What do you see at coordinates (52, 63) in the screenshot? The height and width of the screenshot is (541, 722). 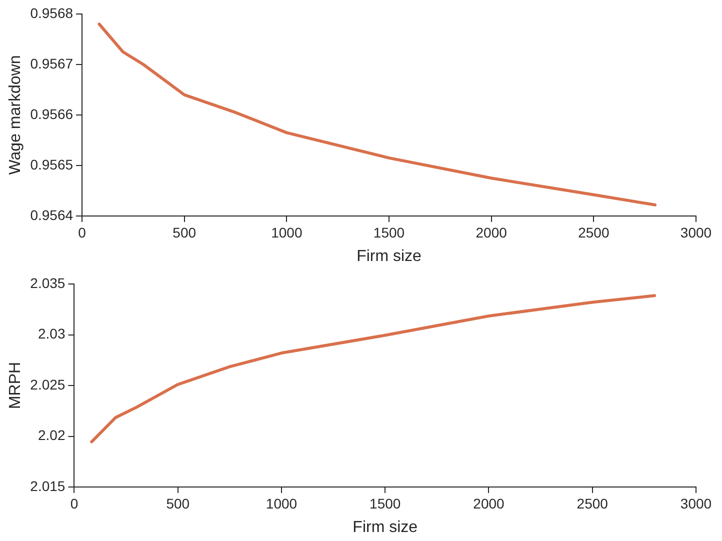 I see `y-tick-label: 0.9567` at bounding box center [52, 63].